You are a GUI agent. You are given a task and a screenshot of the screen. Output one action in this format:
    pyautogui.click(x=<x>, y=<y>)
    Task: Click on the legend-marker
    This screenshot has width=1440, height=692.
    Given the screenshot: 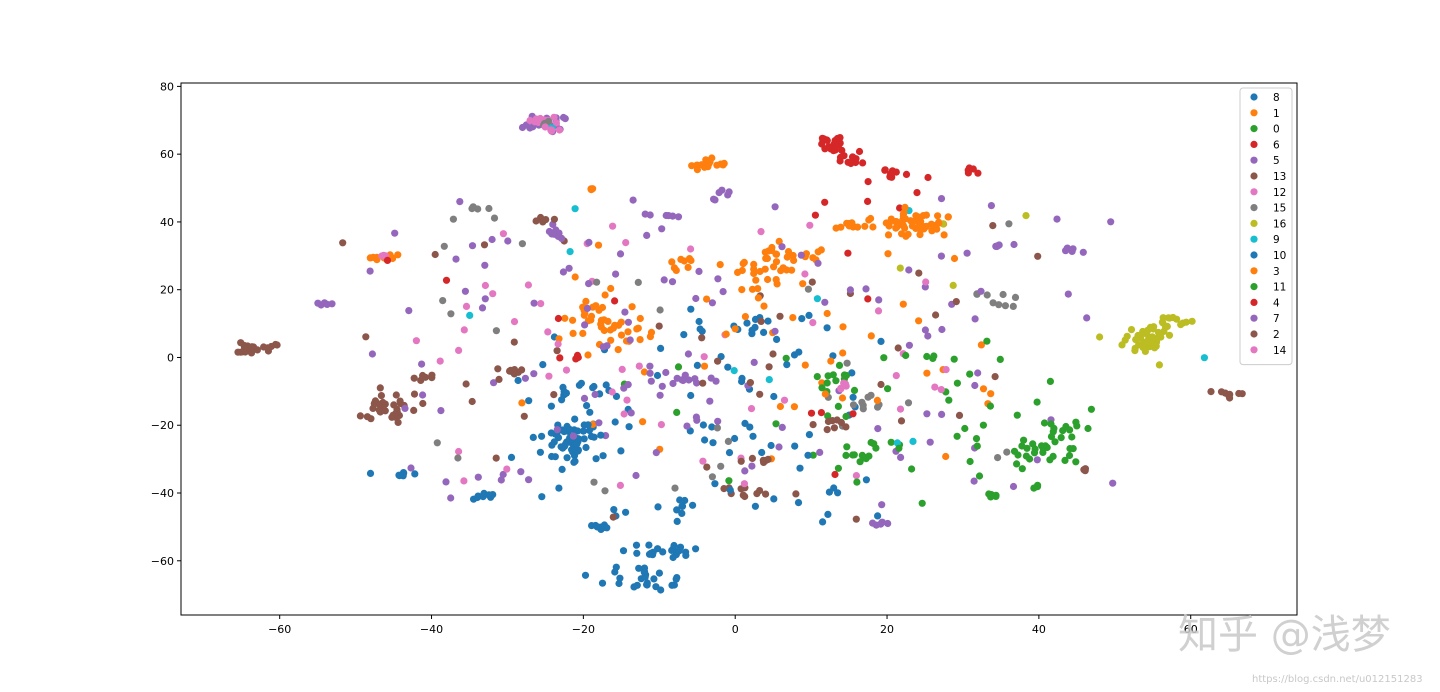 What is the action you would take?
    pyautogui.click(x=1254, y=239)
    